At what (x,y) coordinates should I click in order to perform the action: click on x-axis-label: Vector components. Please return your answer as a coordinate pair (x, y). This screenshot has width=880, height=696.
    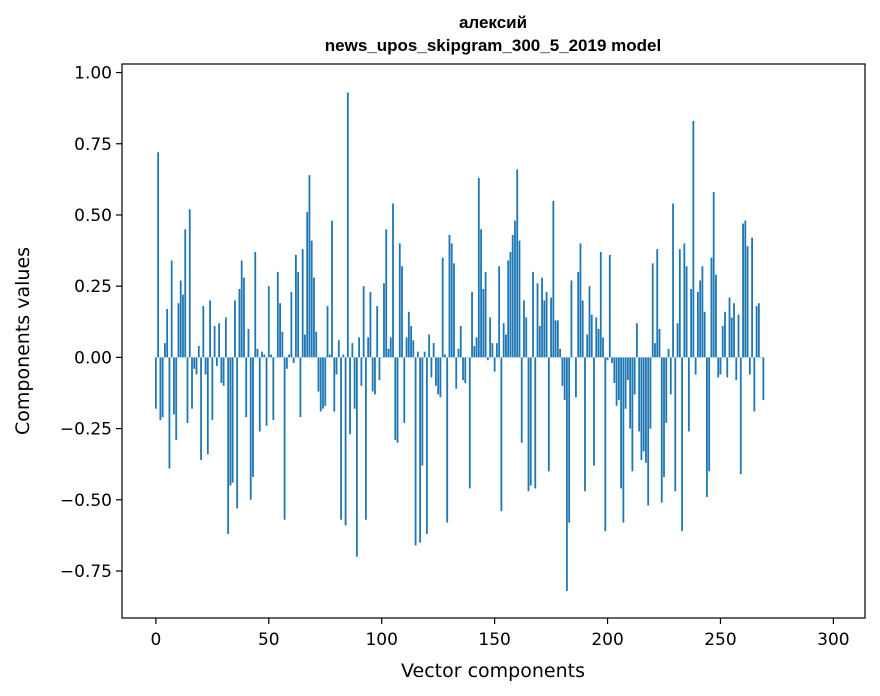
    Looking at the image, I should click on (493, 671).